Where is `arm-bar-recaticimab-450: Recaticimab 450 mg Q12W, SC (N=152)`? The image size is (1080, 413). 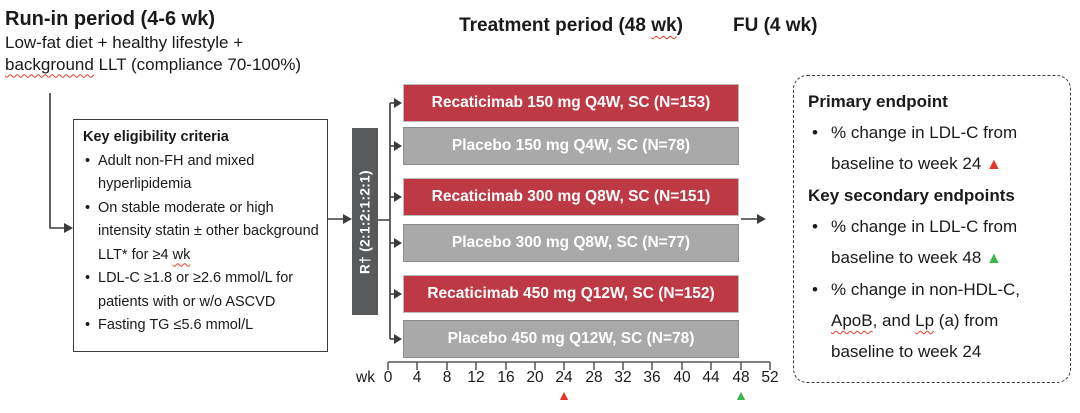 arm-bar-recaticimab-450: Recaticimab 450 mg Q12W, SC (N=152) is located at coordinates (571, 294).